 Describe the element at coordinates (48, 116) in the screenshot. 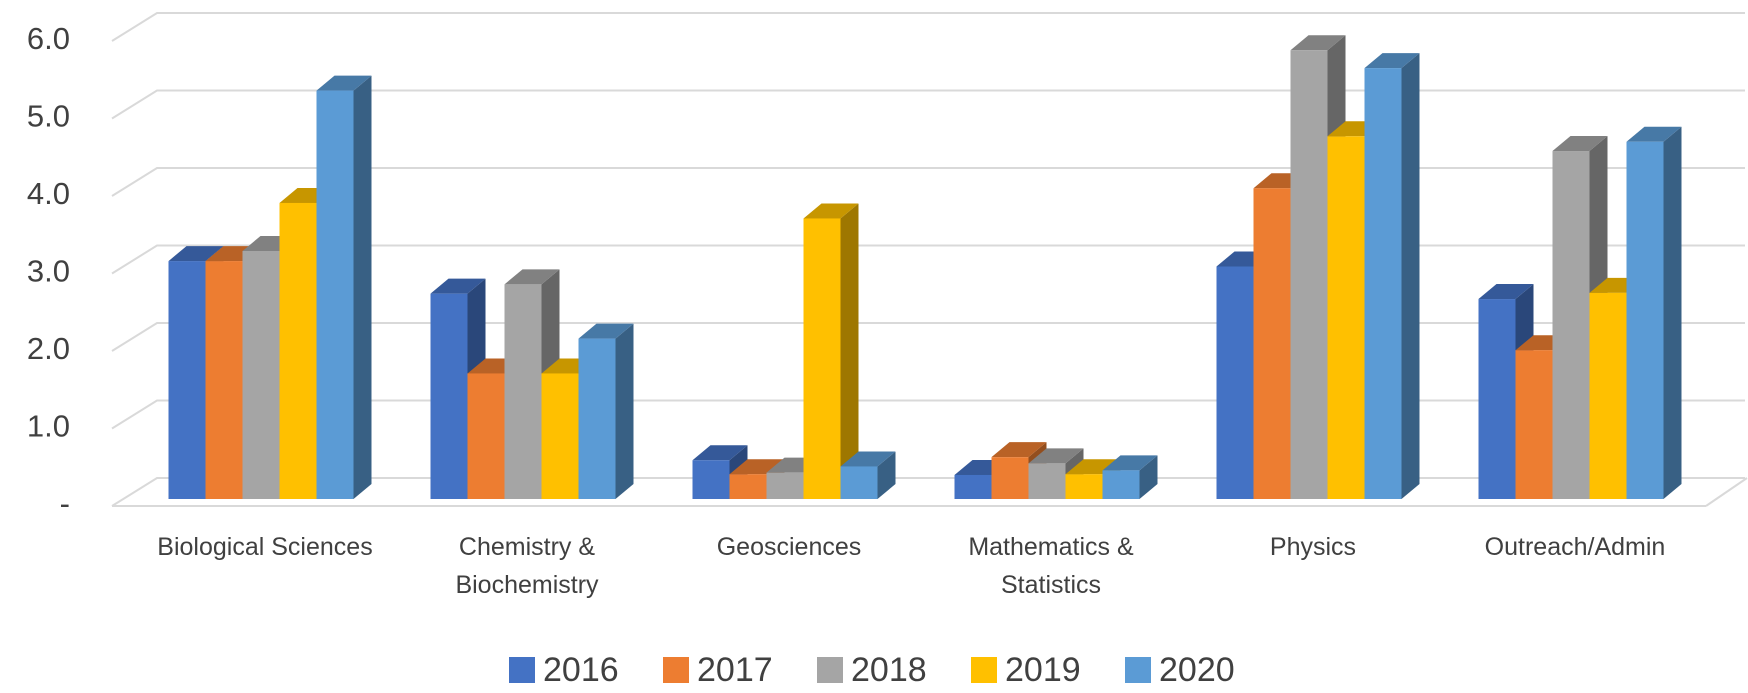

I see `y-tick-label: 5.0` at that location.